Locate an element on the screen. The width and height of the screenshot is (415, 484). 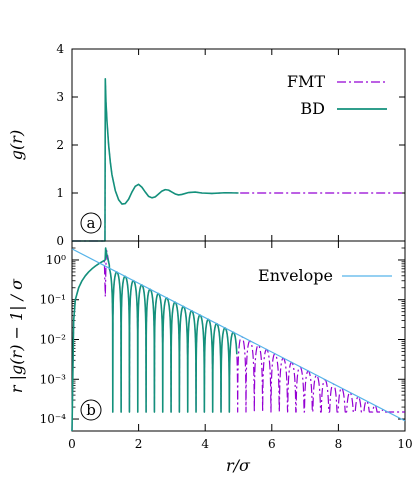
legend-fmt-label: FMT is located at coordinates (306, 81).